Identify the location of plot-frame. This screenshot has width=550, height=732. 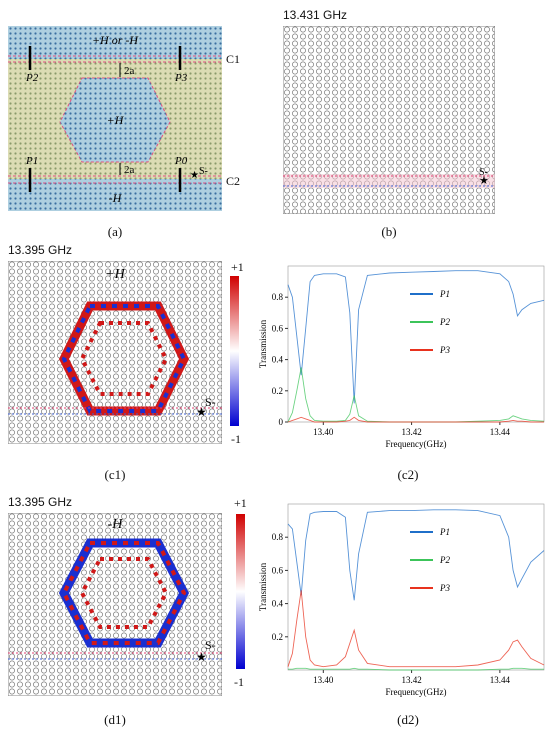
(416, 344).